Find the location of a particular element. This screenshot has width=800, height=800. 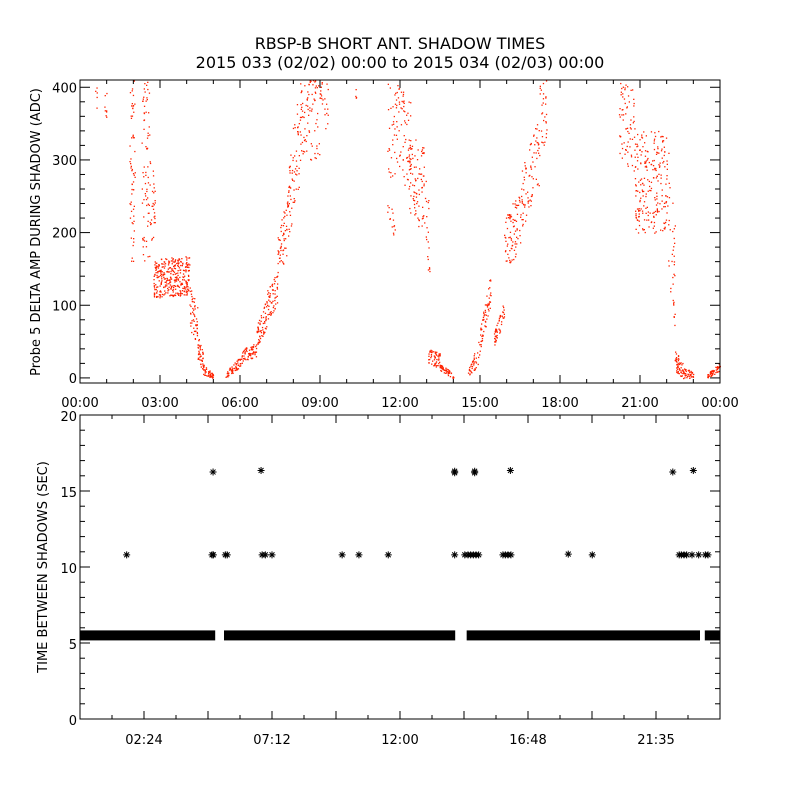

interval-point-asterisk is located at coordinates (127, 555).